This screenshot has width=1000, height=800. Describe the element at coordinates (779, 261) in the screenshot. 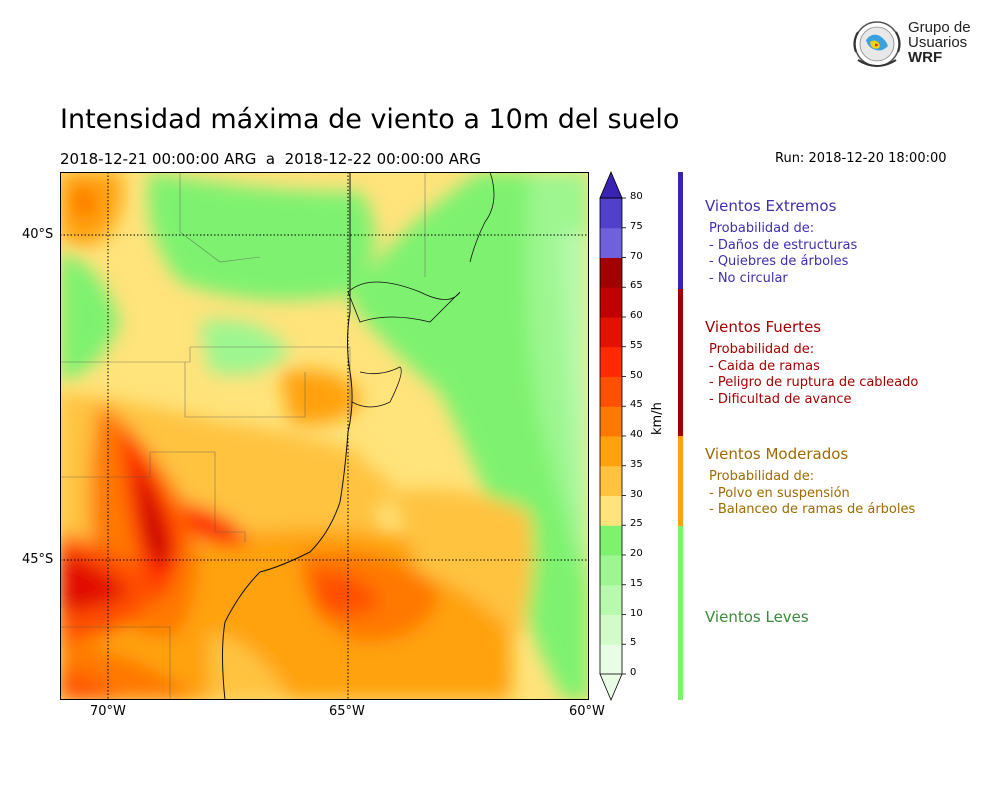

I see `category-extremos-line: - Quiebres de árboles` at that location.